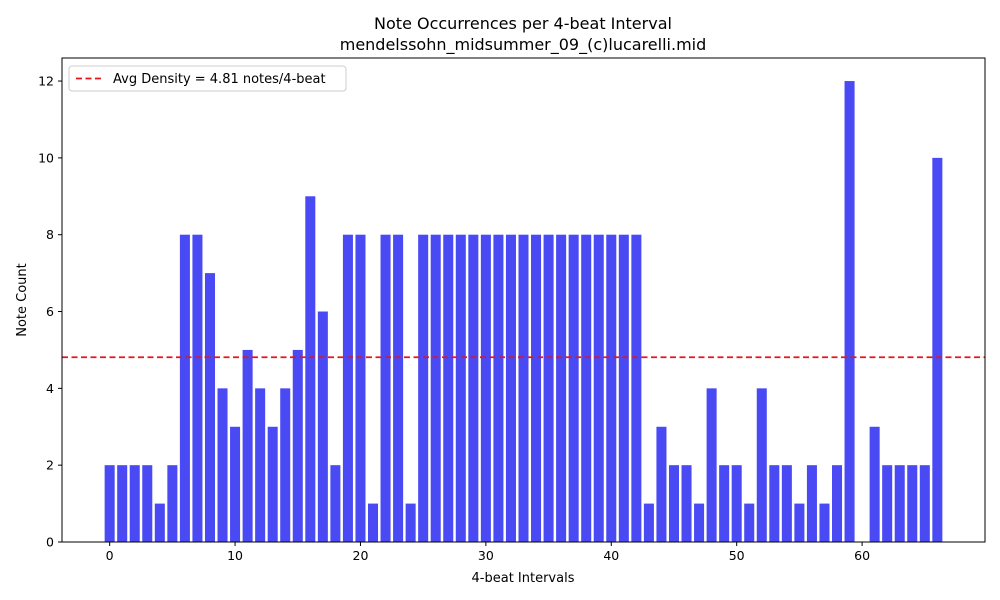  I want to click on y-axis-ticks: 0 2 4 6 8 10 12, so click(50, 312).